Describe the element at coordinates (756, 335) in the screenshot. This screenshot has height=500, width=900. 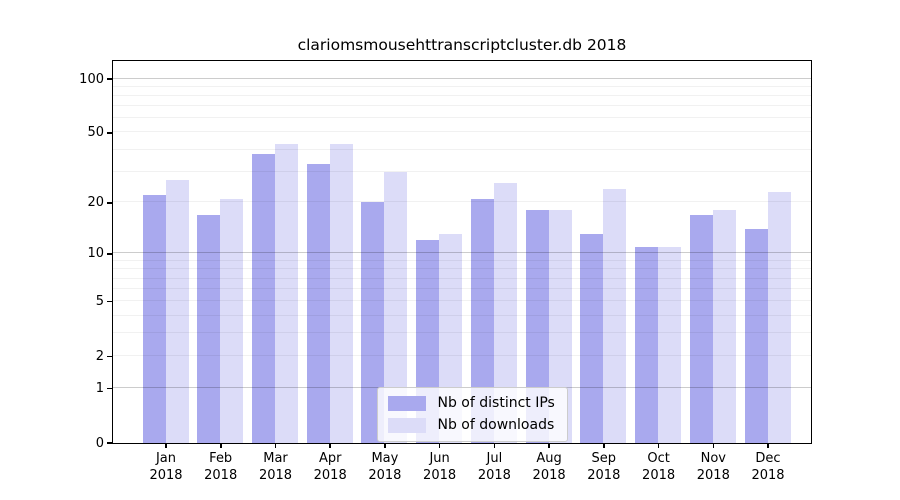
I see `bar-dec-ips` at that location.